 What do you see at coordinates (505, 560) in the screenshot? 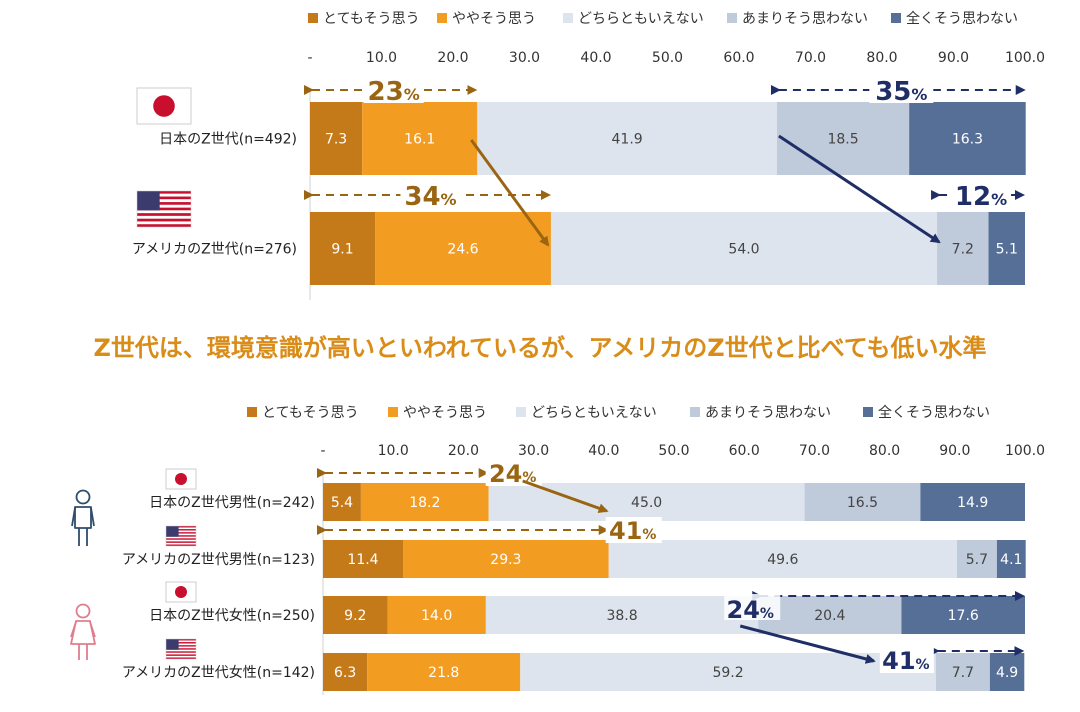
I see `data-label: 29.3` at bounding box center [505, 560].